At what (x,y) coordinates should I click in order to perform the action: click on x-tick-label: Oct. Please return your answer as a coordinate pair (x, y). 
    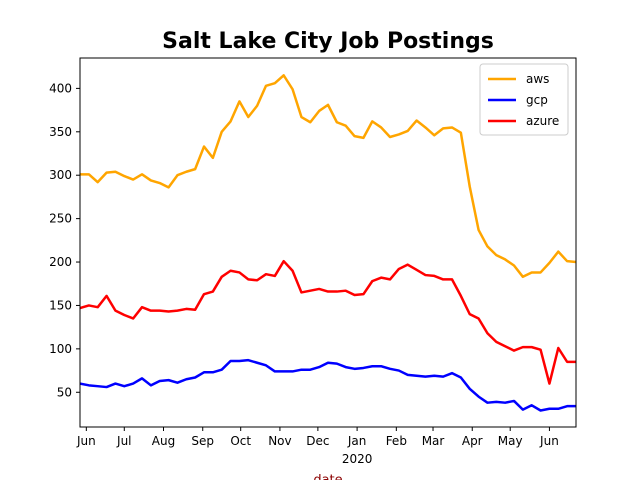
    Looking at the image, I should click on (240, 441).